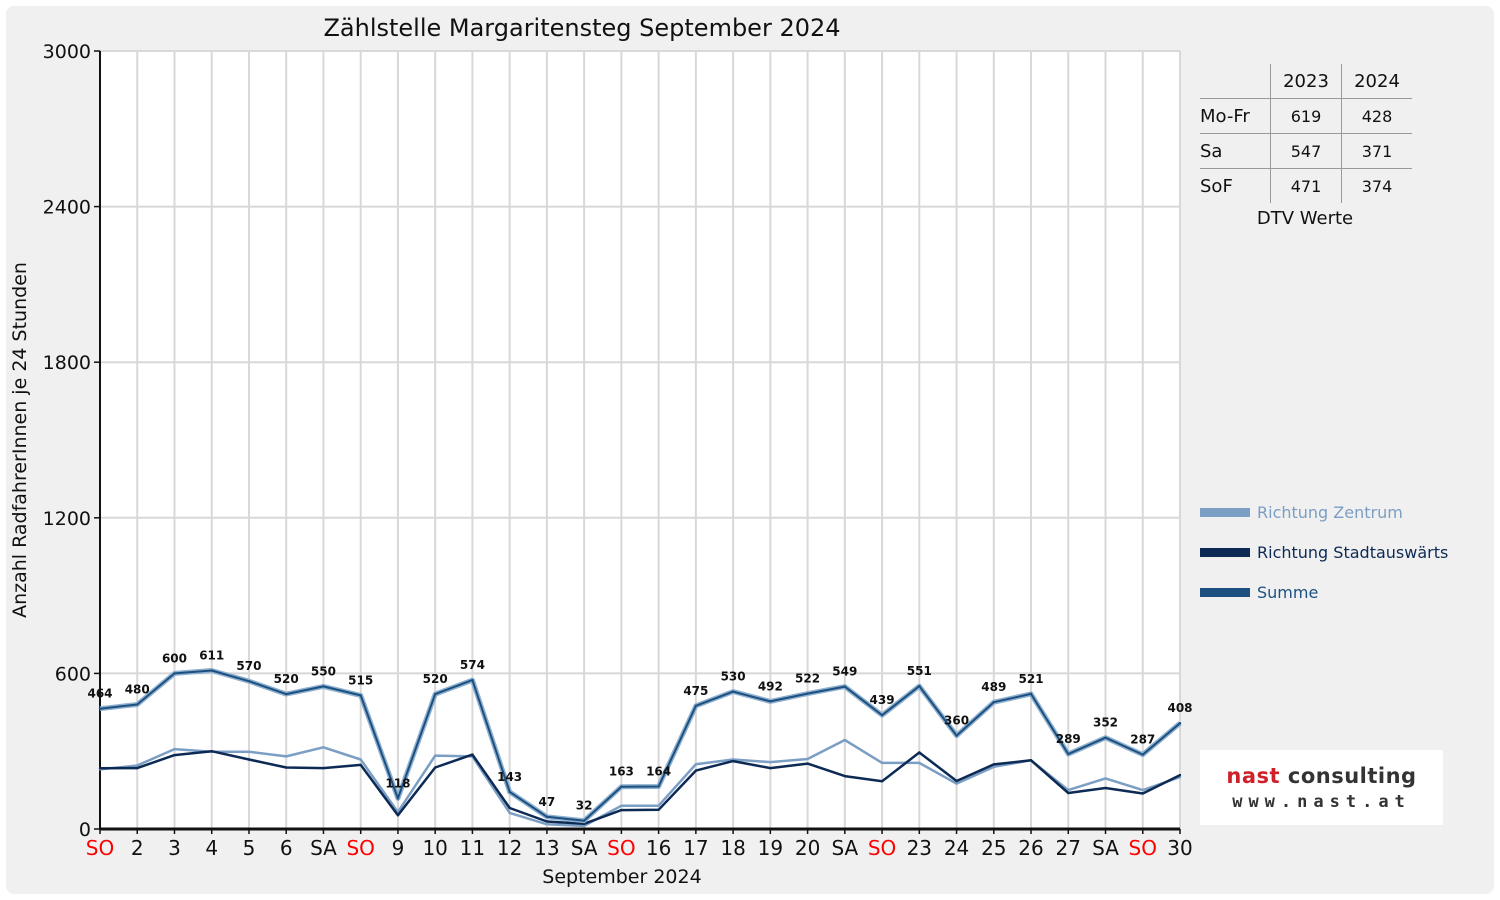 The width and height of the screenshot is (1500, 900). Describe the element at coordinates (249, 848) in the screenshot. I see `x-tick-label: 5` at that location.